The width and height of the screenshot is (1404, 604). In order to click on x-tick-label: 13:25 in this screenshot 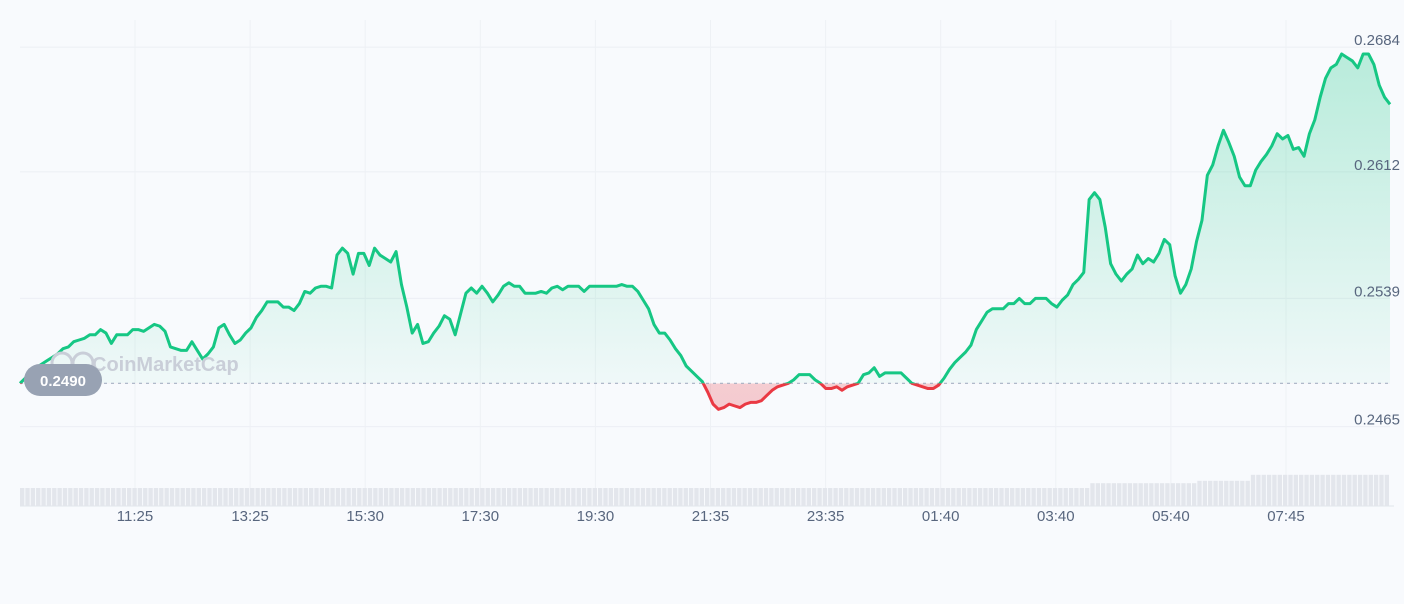, I will do `click(250, 516)`.